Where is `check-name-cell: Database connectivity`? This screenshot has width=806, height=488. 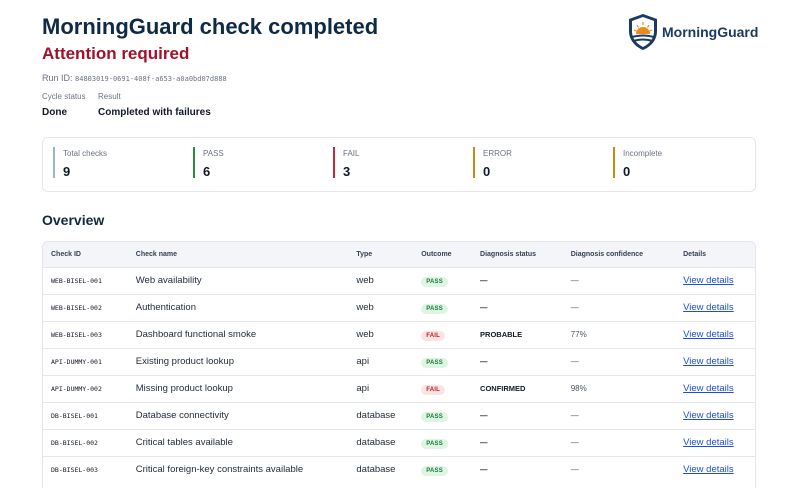
check-name-cell: Database connectivity is located at coordinates (182, 415).